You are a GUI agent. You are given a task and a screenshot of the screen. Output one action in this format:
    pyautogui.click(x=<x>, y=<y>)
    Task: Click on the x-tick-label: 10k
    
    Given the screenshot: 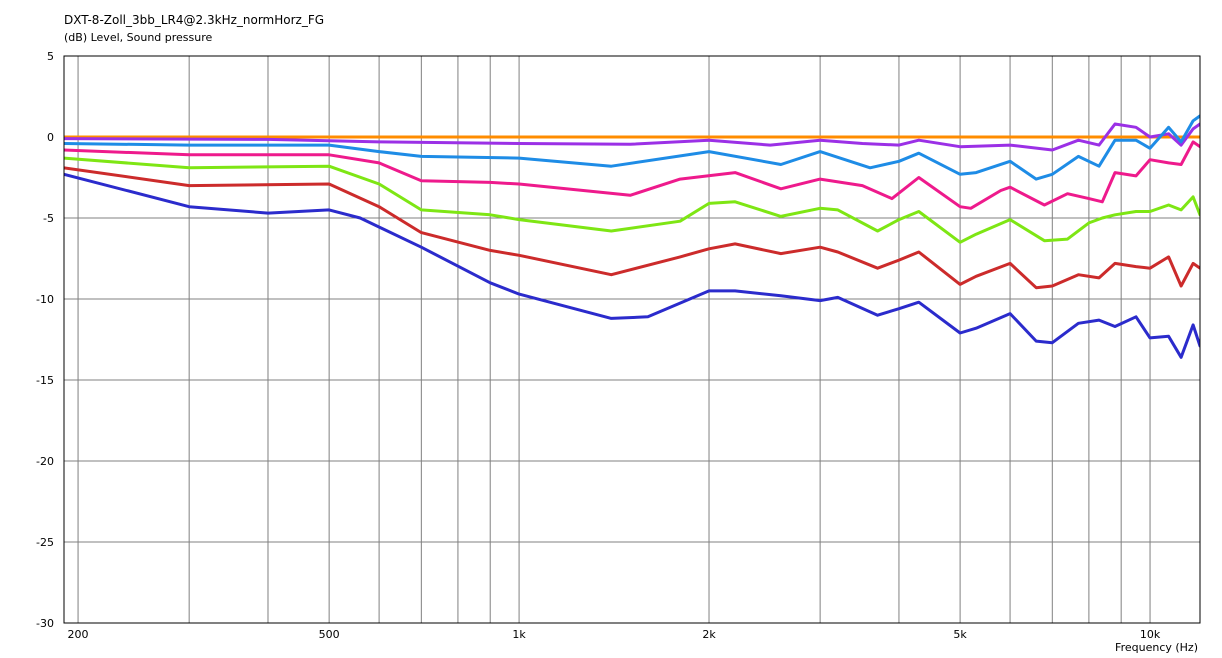 What is the action you would take?
    pyautogui.click(x=1150, y=634)
    